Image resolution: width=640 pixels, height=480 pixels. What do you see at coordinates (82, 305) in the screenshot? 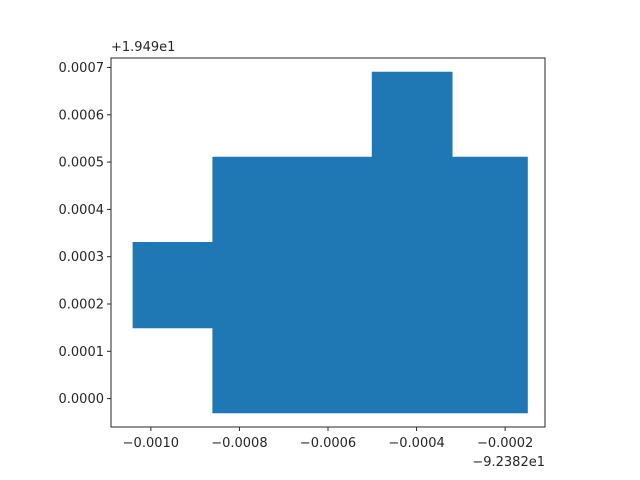
I see `y-tick-label-2: 0.0002` at bounding box center [82, 305].